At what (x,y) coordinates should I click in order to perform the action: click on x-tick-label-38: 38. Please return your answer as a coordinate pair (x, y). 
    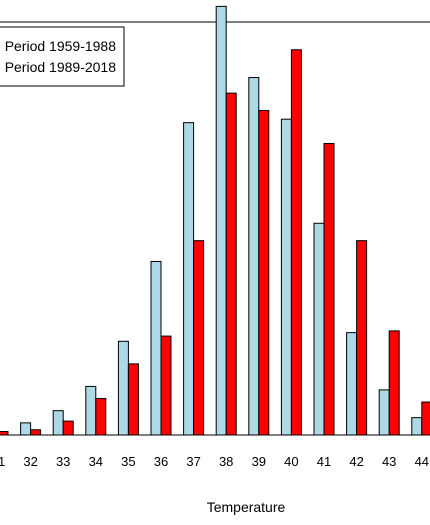
    Looking at the image, I should click on (226, 461).